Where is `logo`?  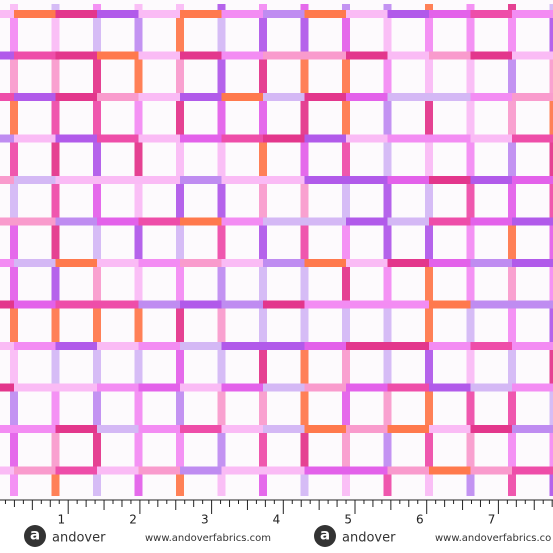
logo is located at coordinates (325, 536).